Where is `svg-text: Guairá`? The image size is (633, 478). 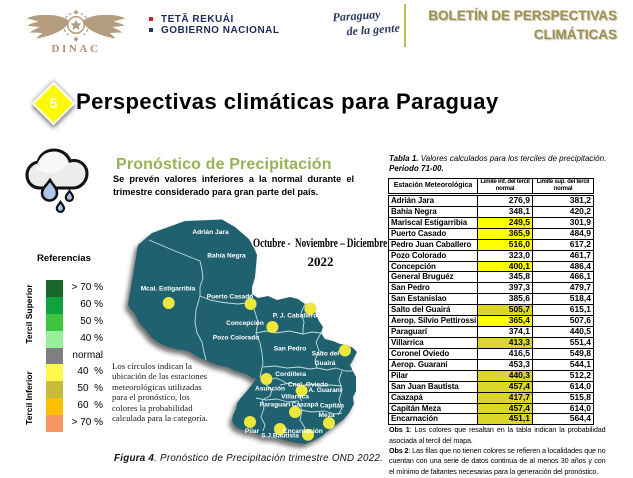 svg-text: Guairá is located at coordinates (325, 363).